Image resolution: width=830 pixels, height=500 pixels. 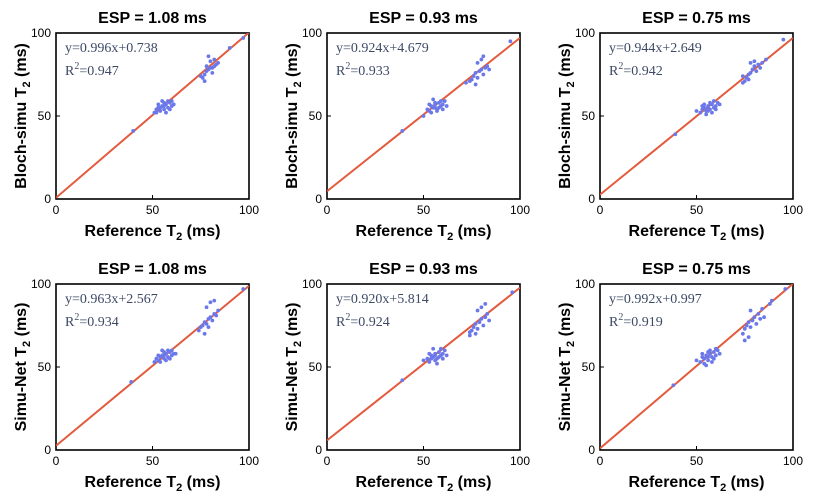 What do you see at coordinates (292, 389) in the screenshot?
I see `y-axis-label-text: Simu-Net T` at bounding box center [292, 389].